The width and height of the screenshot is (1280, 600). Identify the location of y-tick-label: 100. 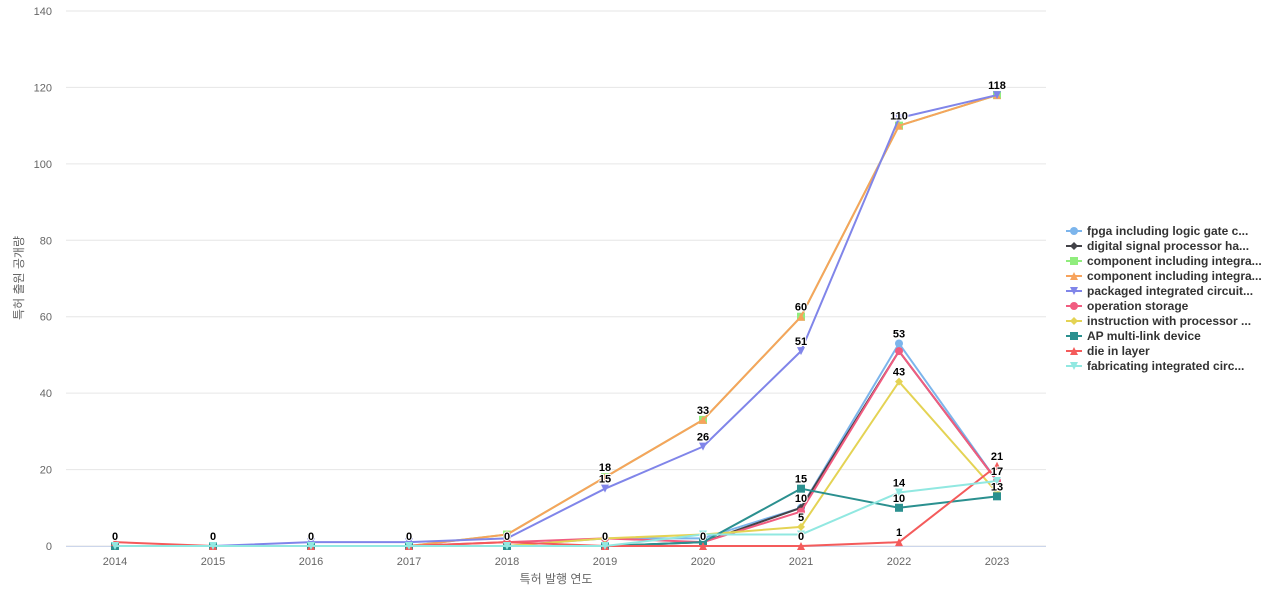
(43, 165).